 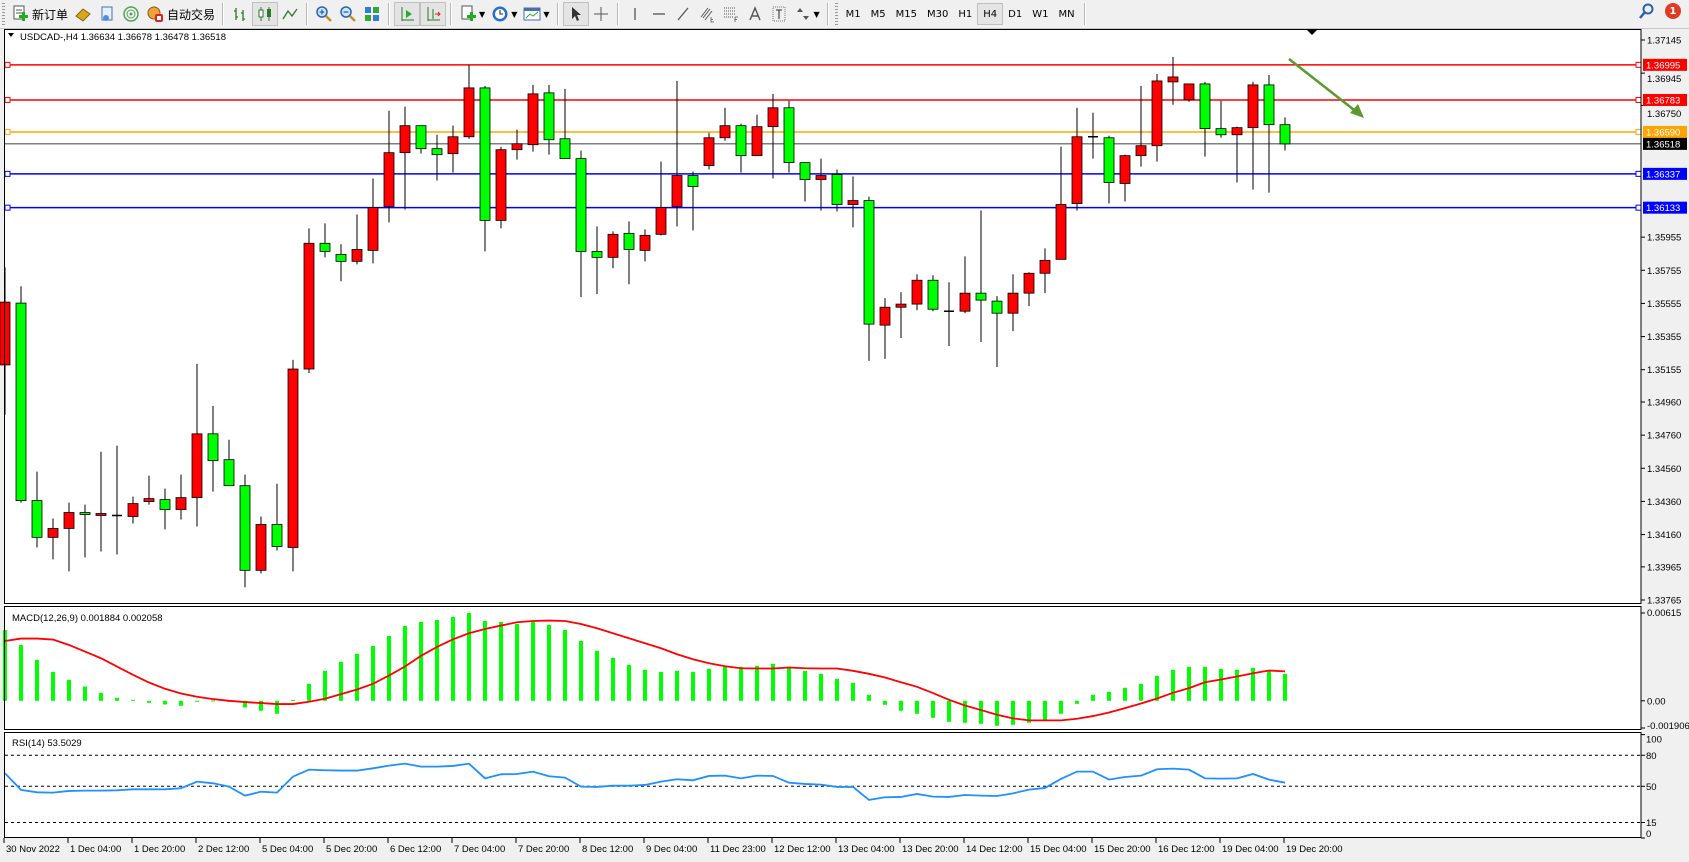 What do you see at coordinates (1015, 14) in the screenshot?
I see `timeframe-d1: D1` at bounding box center [1015, 14].